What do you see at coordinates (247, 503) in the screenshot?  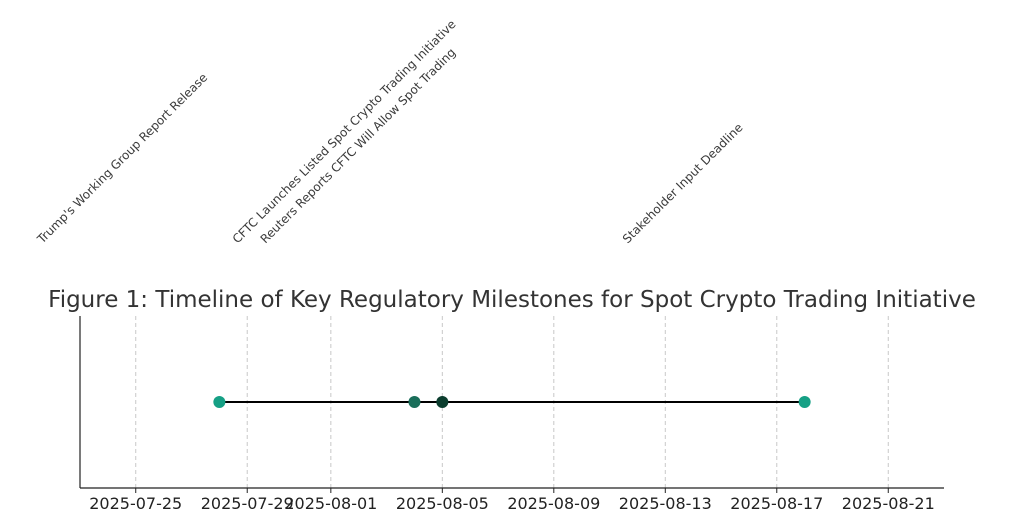 I see `x-tick-label: 2025-07-29` at bounding box center [247, 503].